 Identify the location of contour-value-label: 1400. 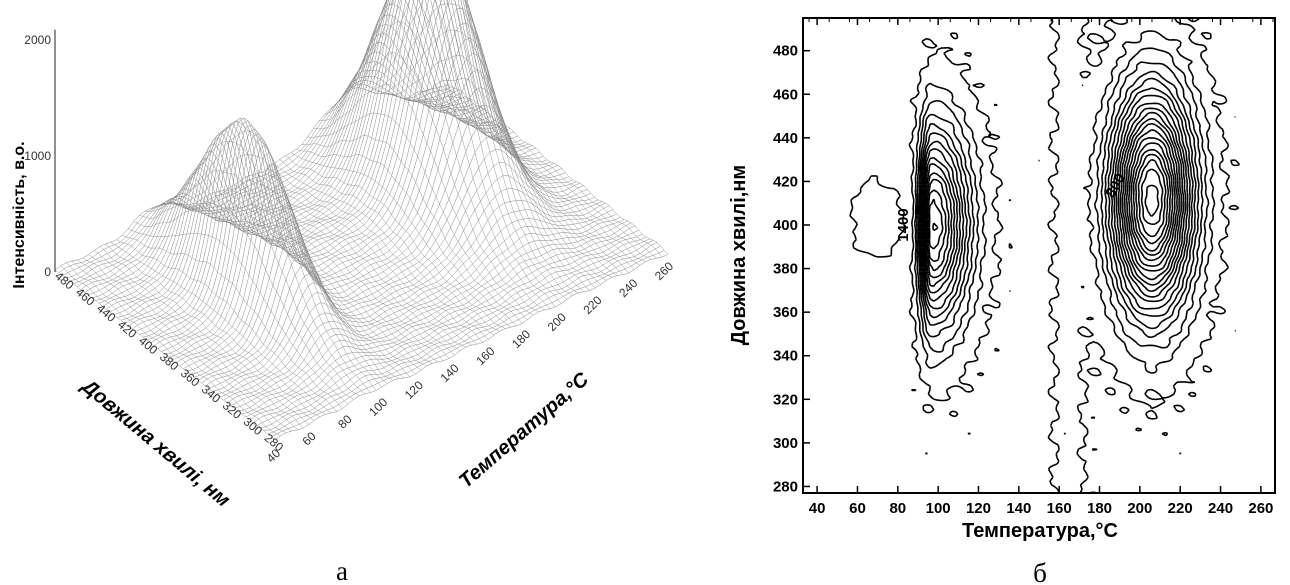
(903, 224).